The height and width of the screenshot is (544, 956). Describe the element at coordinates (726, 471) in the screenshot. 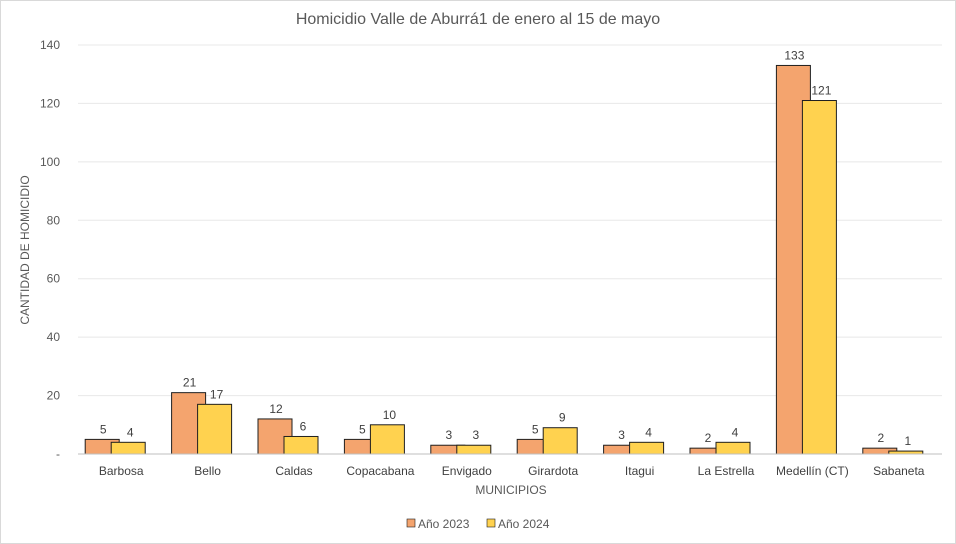

I see `x-category-label: La Estrella` at that location.